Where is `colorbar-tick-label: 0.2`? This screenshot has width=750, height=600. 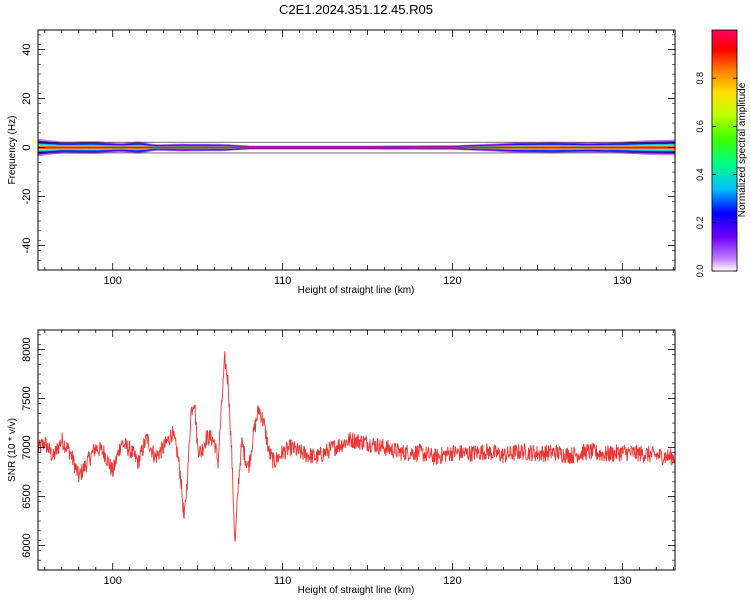
colorbar-tick-label: 0.2 is located at coordinates (700, 223).